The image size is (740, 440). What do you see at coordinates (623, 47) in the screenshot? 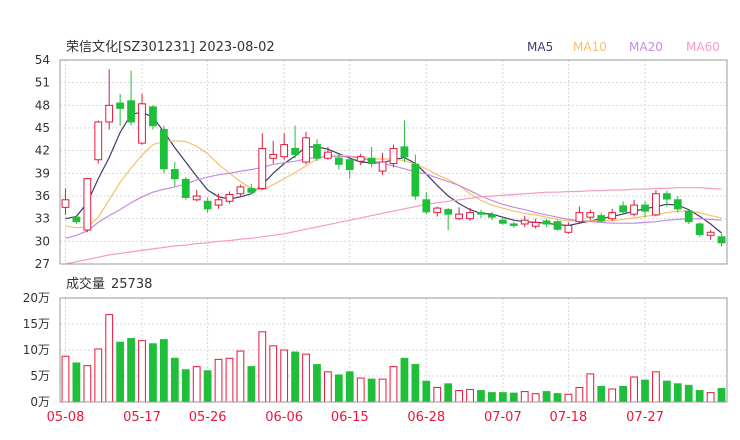
I see `ma-legend: MA5 MA10 MA20 MA60` at bounding box center [623, 47].